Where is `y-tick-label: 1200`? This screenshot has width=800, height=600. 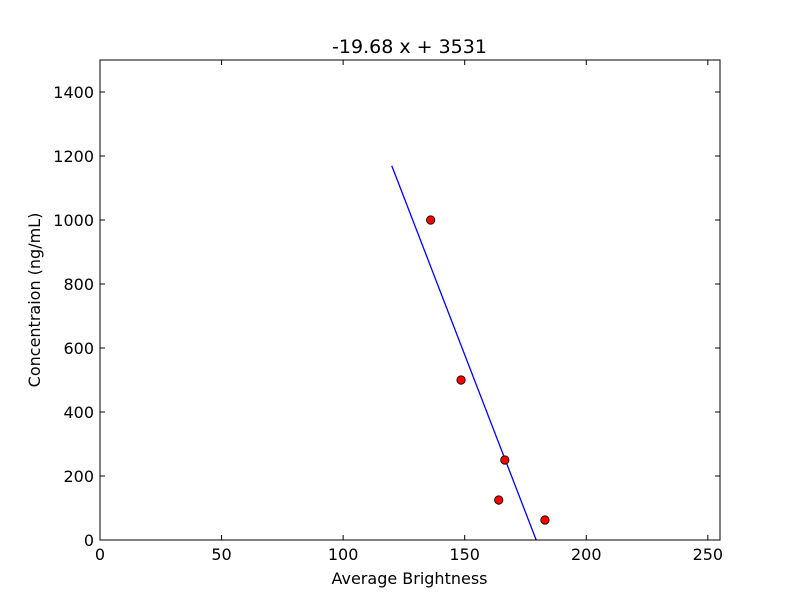 y-tick-label: 1200 is located at coordinates (73, 156).